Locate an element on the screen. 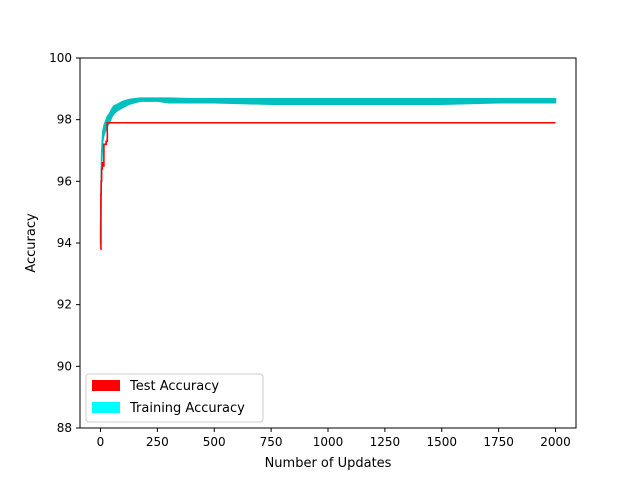 The width and height of the screenshot is (640, 480). x-tick-label: 0 is located at coordinates (101, 442).